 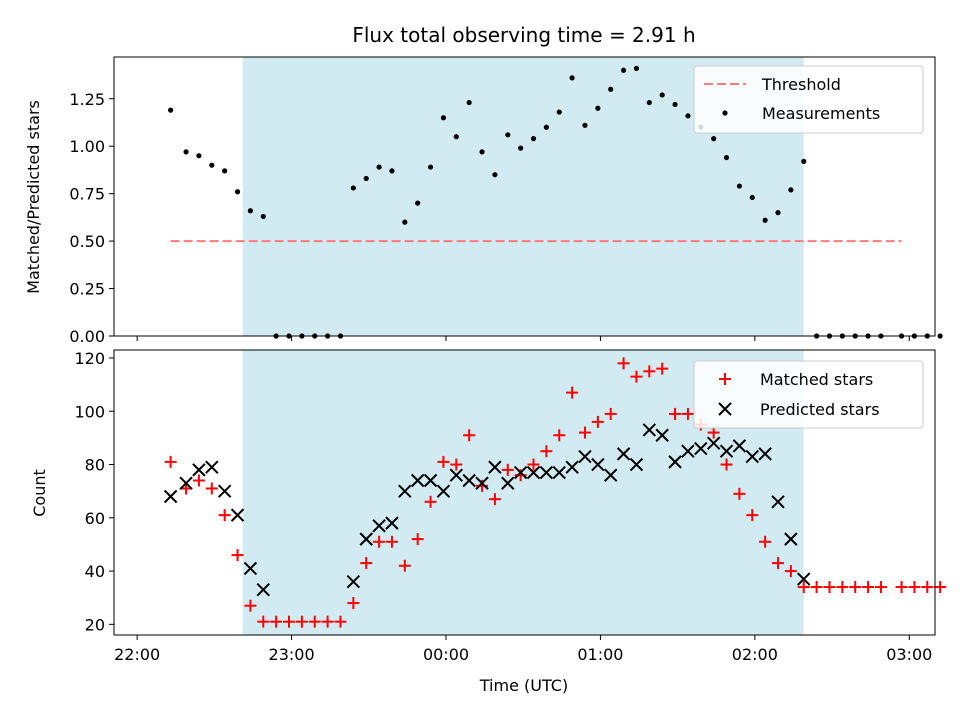 What do you see at coordinates (600, 654) in the screenshot?
I see `x-tick-label: 01:00` at bounding box center [600, 654].